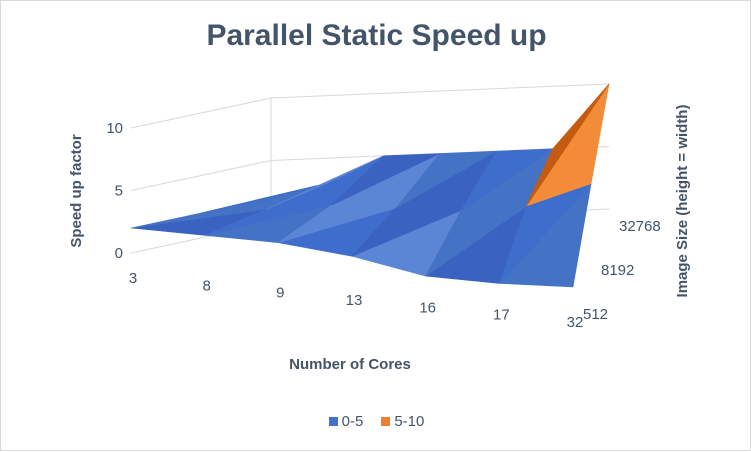 This screenshot has height=452, width=751. What do you see at coordinates (501, 315) in the screenshot?
I see `x-tick-label: 17` at bounding box center [501, 315].